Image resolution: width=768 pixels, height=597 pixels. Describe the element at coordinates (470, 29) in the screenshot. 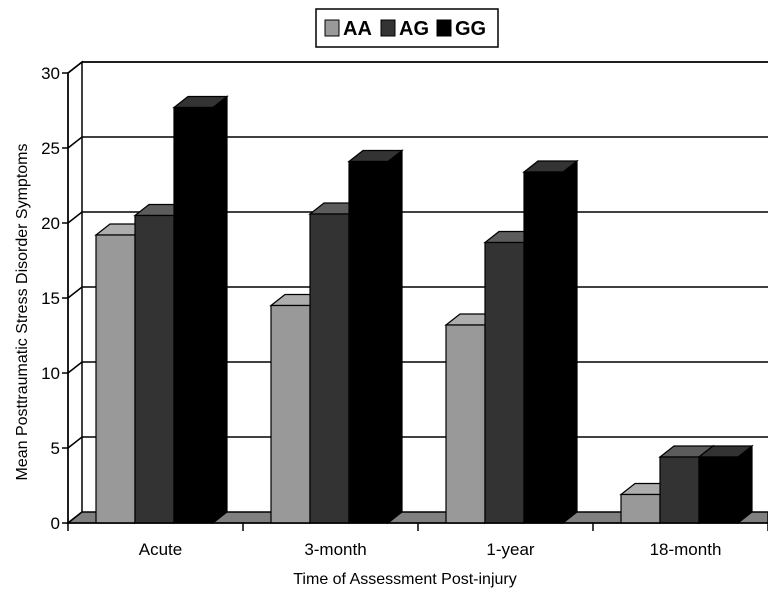

I see `legend-label: GG` at that location.